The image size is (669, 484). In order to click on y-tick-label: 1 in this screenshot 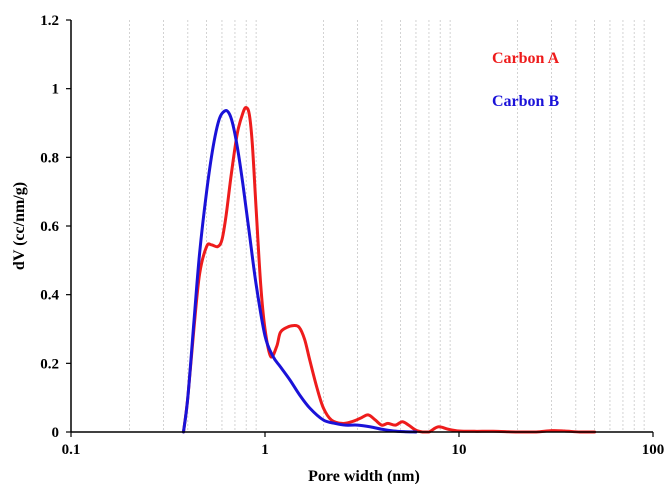, I will do `click(56, 90)`.